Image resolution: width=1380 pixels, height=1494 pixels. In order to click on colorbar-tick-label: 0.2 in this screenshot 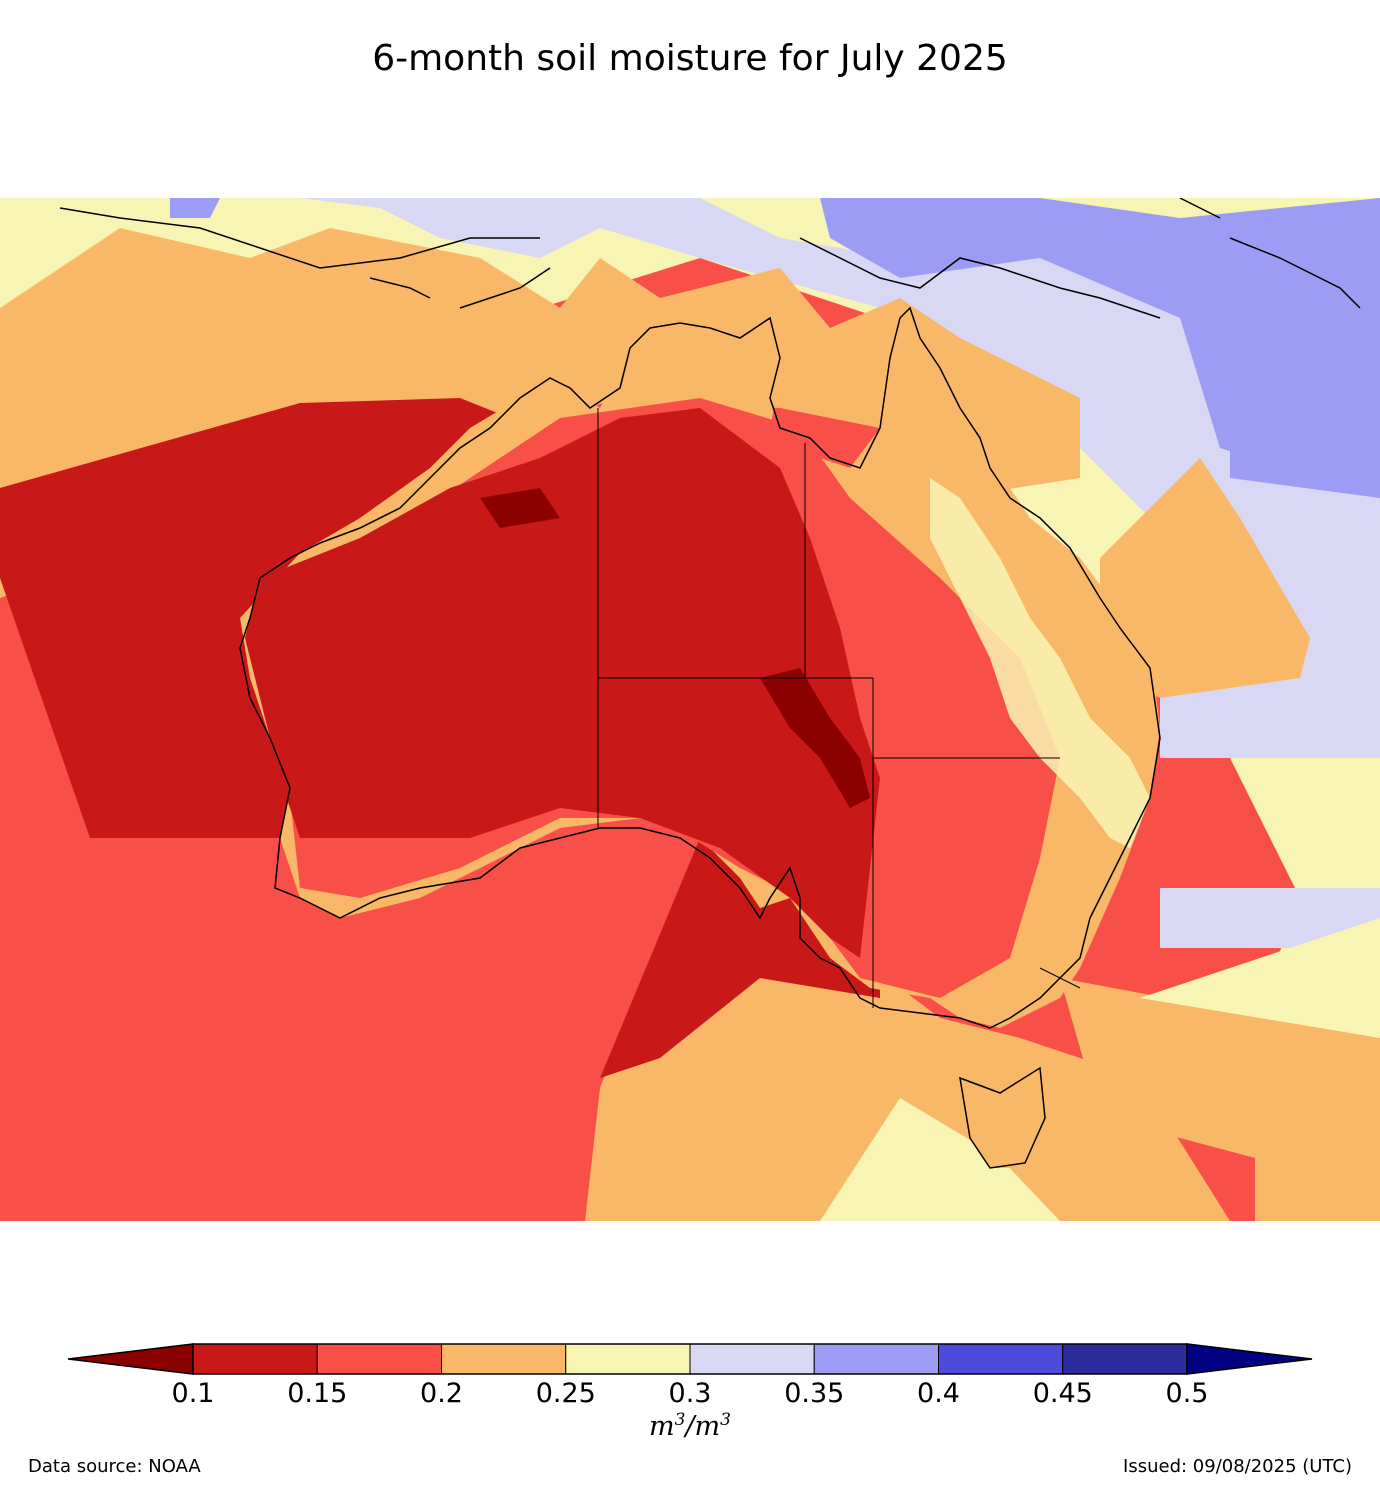, I will do `click(441, 1393)`.